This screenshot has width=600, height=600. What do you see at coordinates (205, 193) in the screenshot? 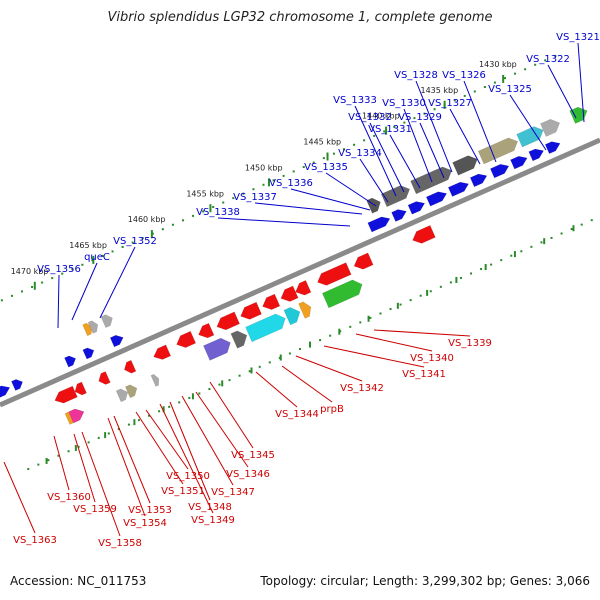
I see `tick-label: 1455 kbp` at bounding box center [205, 193].